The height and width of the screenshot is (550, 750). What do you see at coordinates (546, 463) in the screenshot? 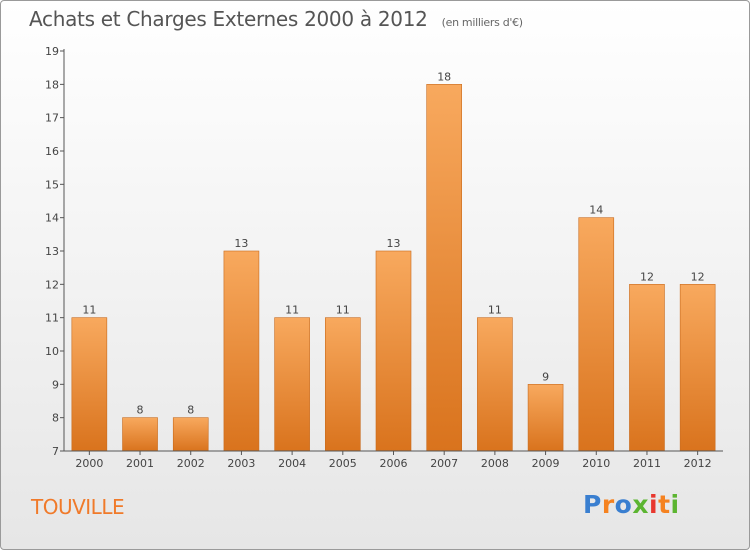
I see `x-tick-label: 2009` at bounding box center [546, 463].